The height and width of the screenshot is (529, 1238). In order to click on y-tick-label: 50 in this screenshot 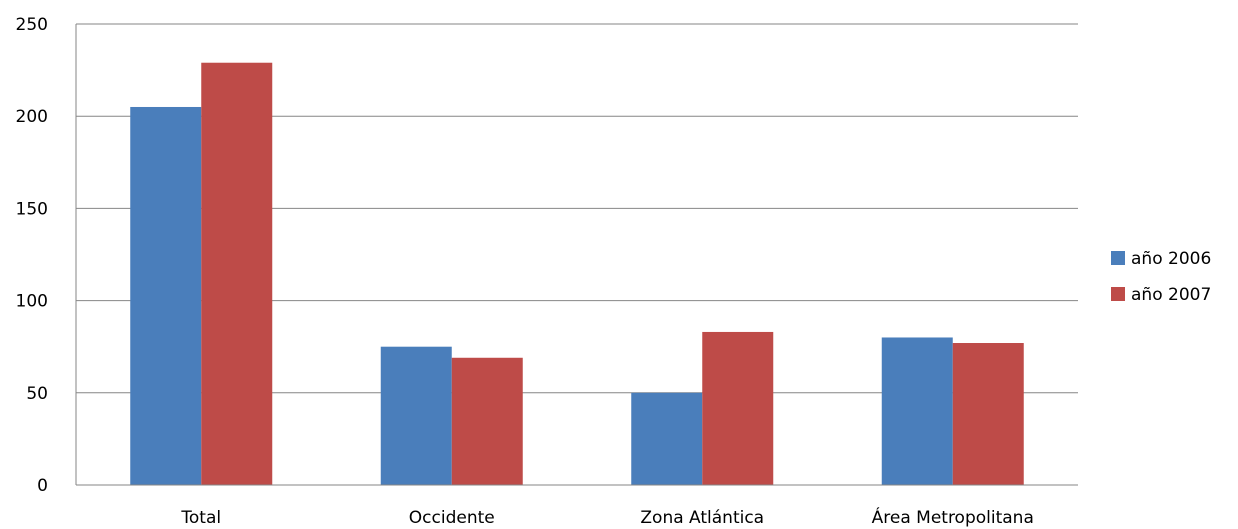, I will do `click(37, 394)`.